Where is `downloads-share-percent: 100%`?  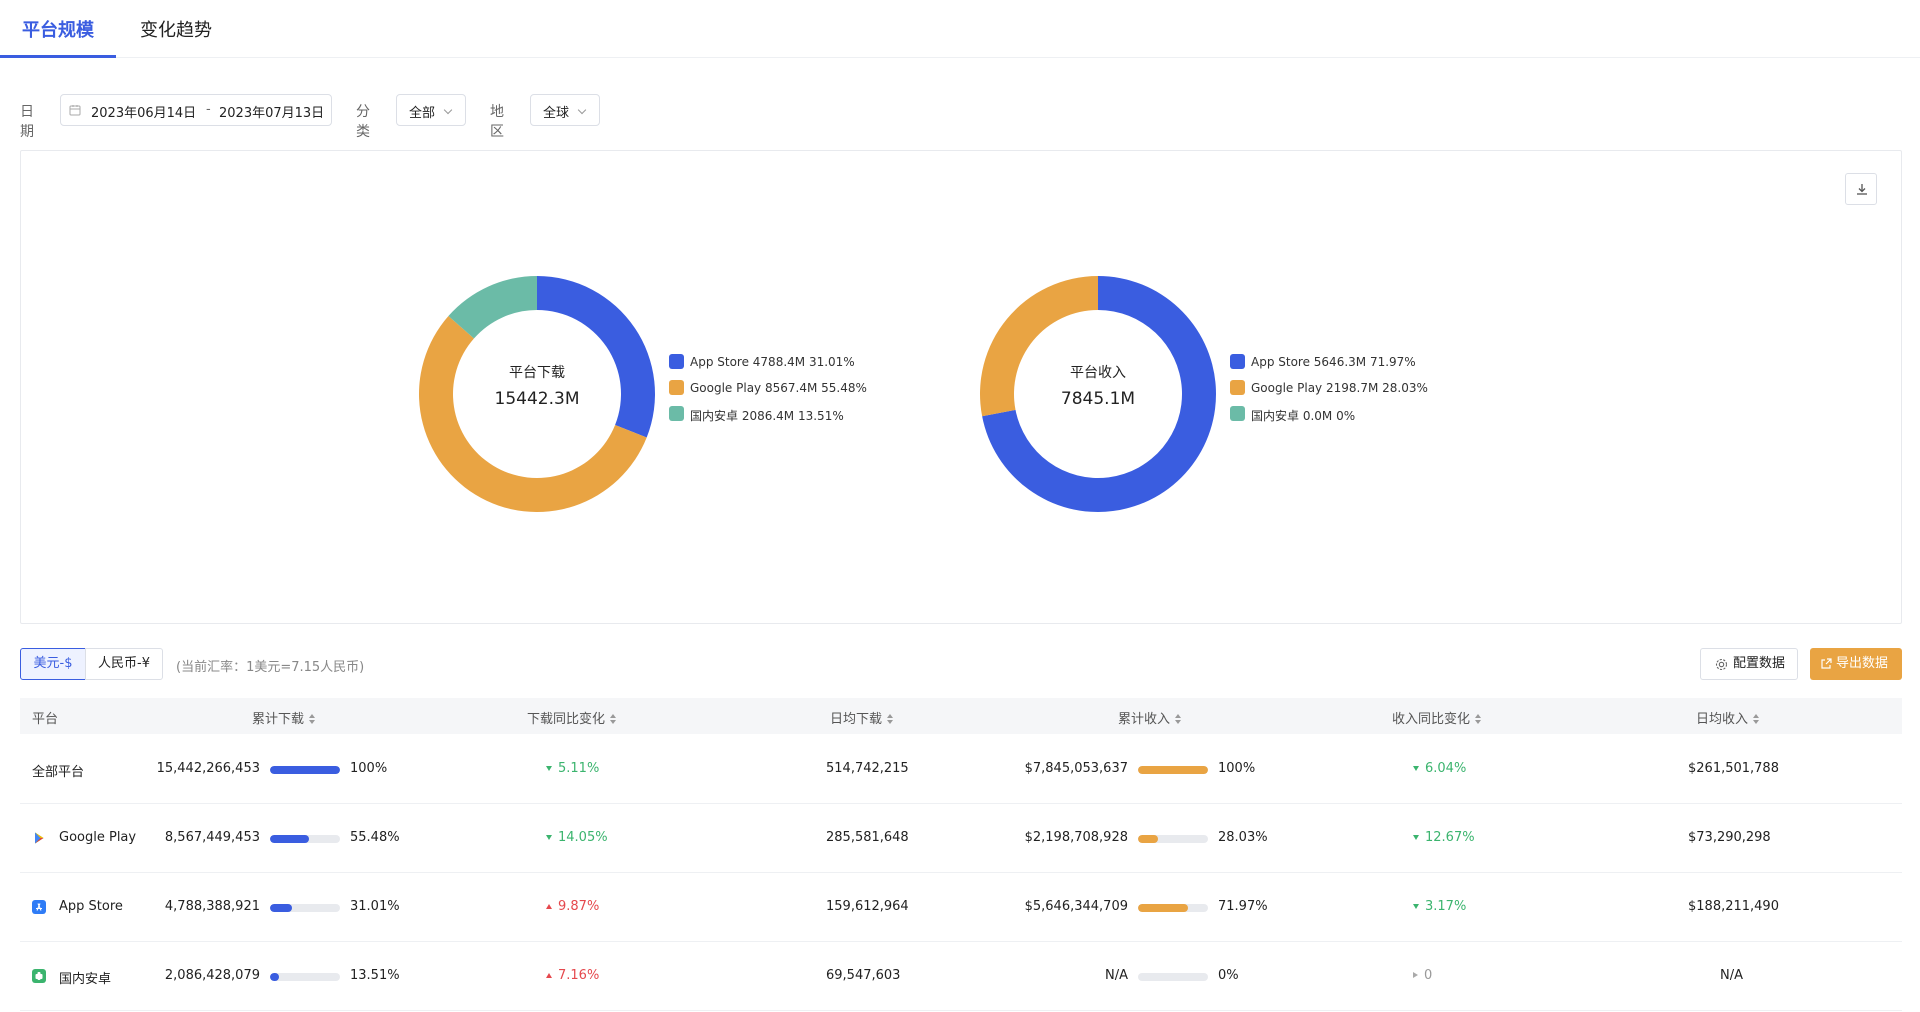
downloads-share-percent: 100% is located at coordinates (369, 768).